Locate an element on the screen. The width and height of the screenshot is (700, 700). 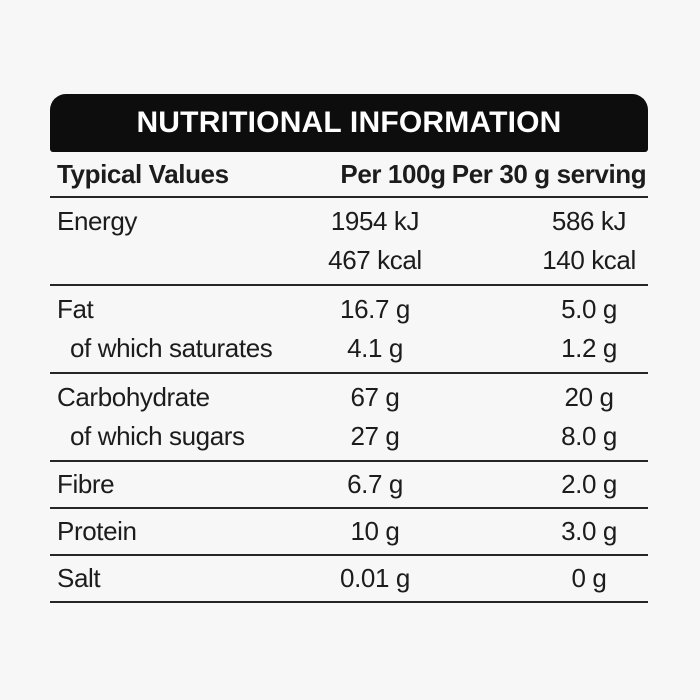
value-per-100g: 10 g is located at coordinates (375, 532).